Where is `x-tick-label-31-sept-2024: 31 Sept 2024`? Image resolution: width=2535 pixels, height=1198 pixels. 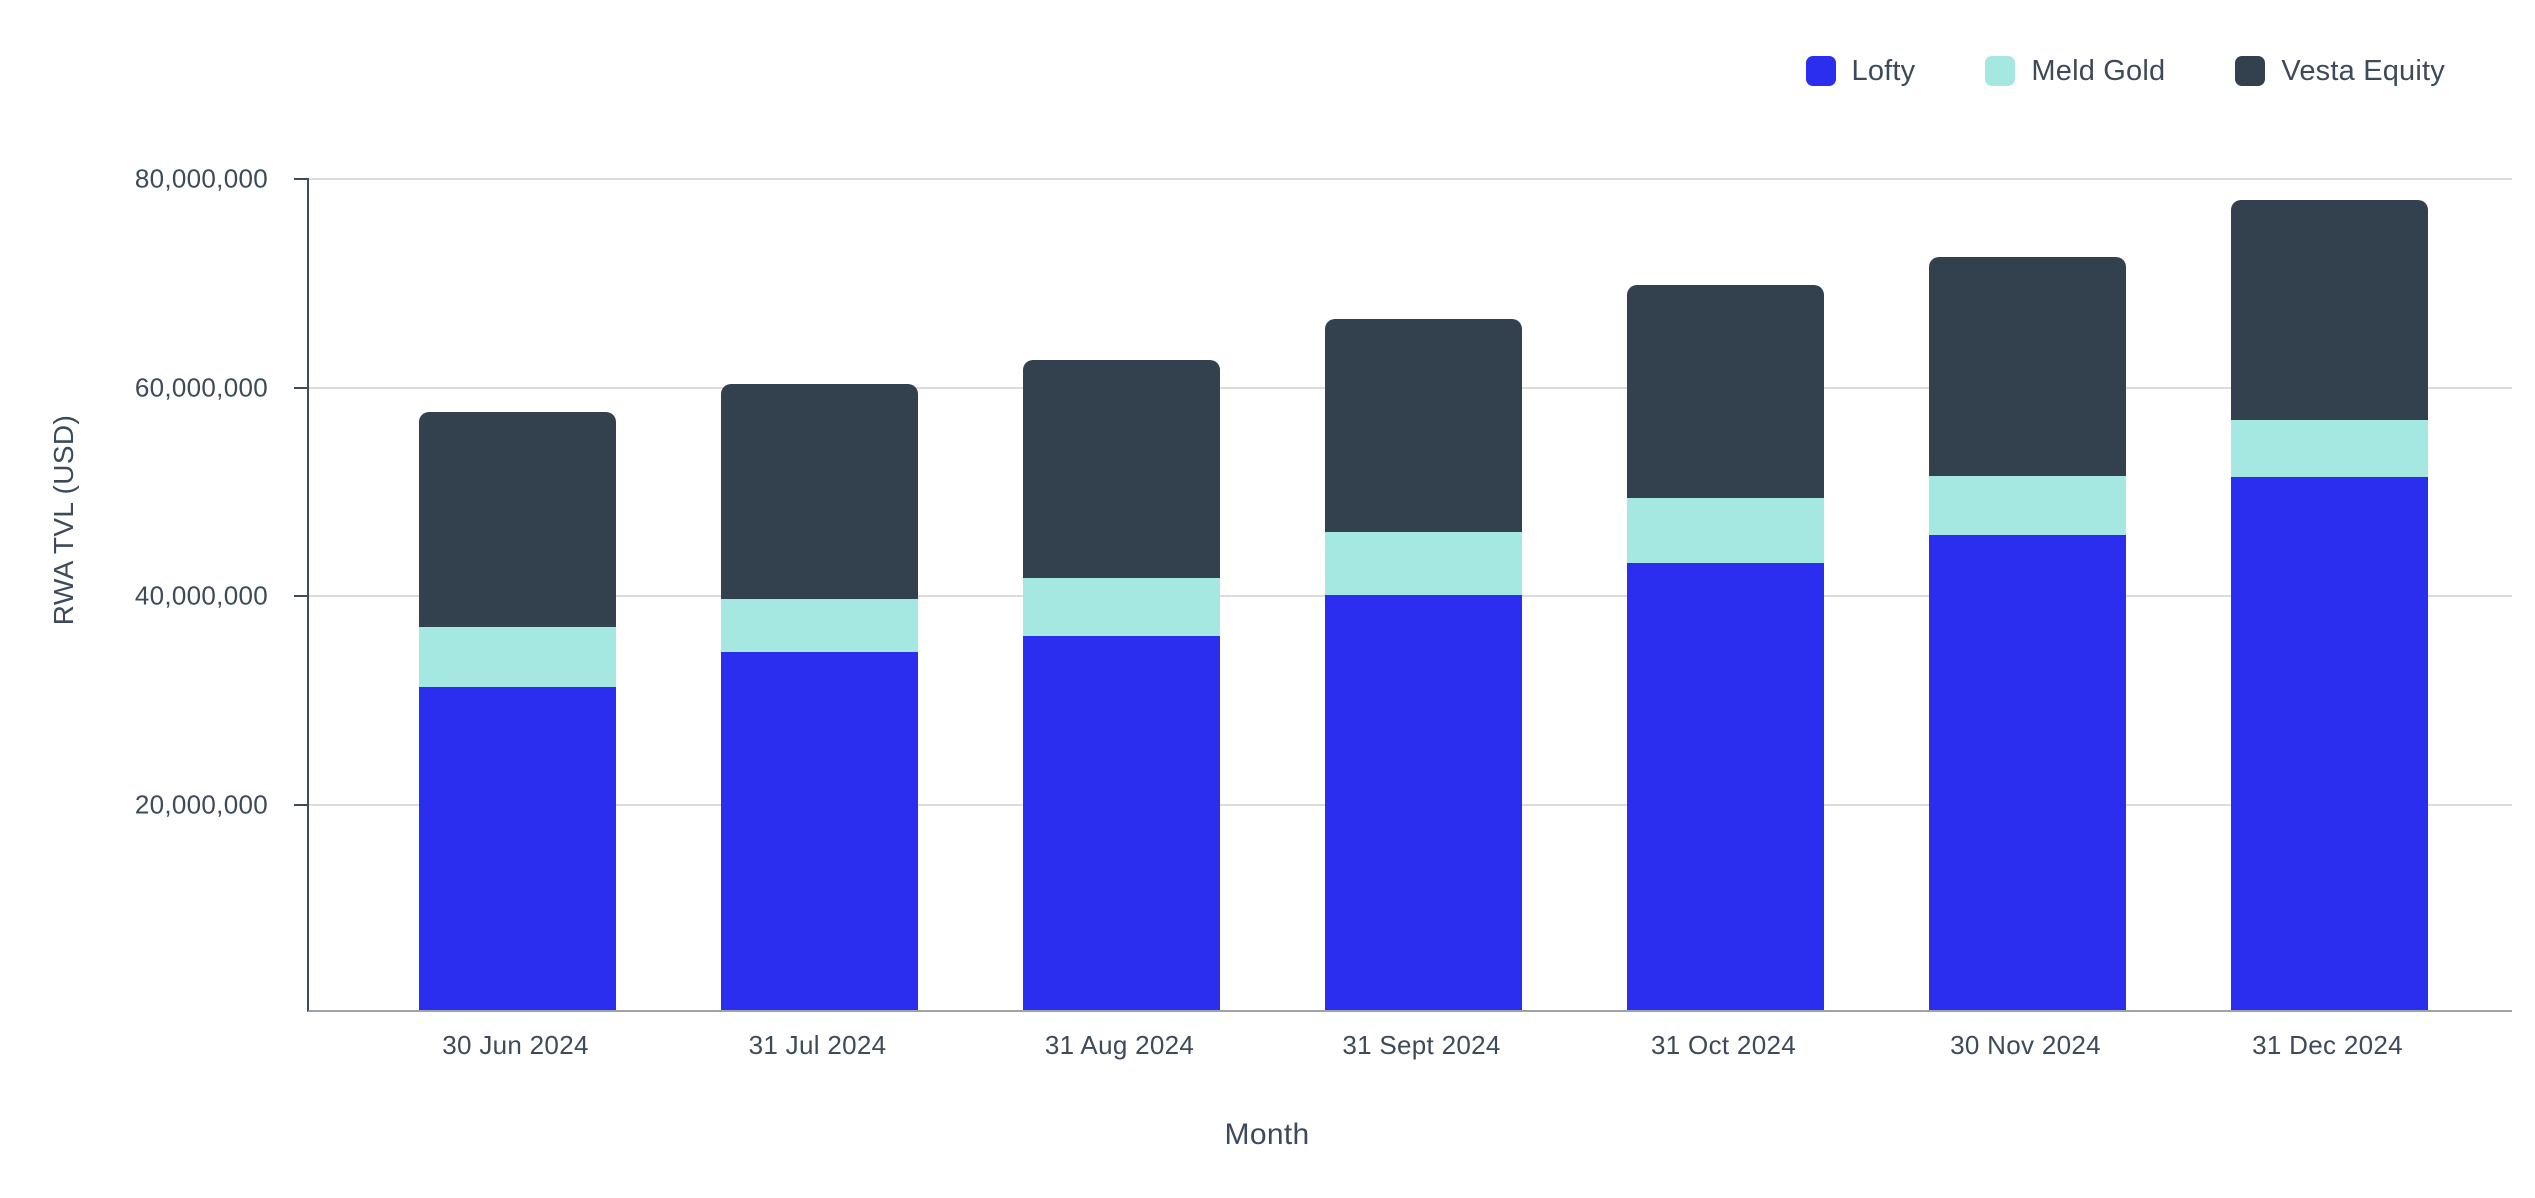 x-tick-label-31-sept-2024: 31 Sept 2024 is located at coordinates (1421, 1045).